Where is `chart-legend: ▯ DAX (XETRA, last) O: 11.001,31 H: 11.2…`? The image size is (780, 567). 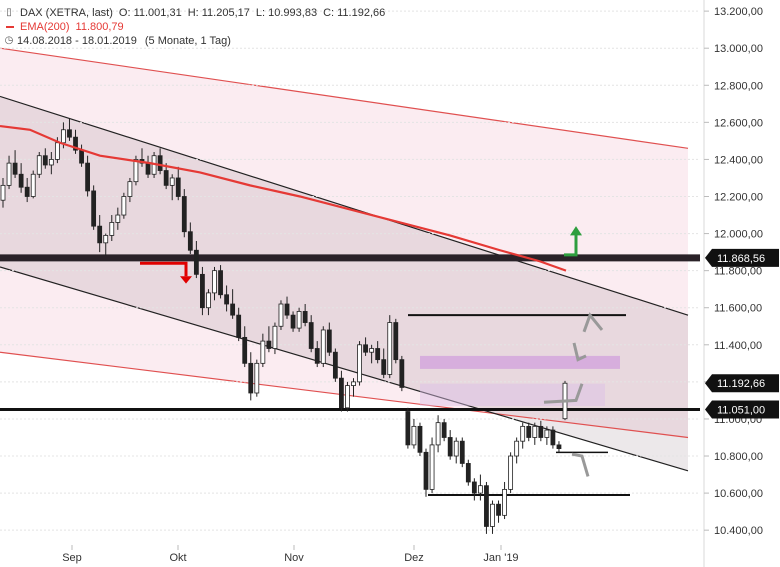
chart-legend: ▯ DAX (XETRA, last) O: 11.001,31 H: 11.2… is located at coordinates (197, 27).